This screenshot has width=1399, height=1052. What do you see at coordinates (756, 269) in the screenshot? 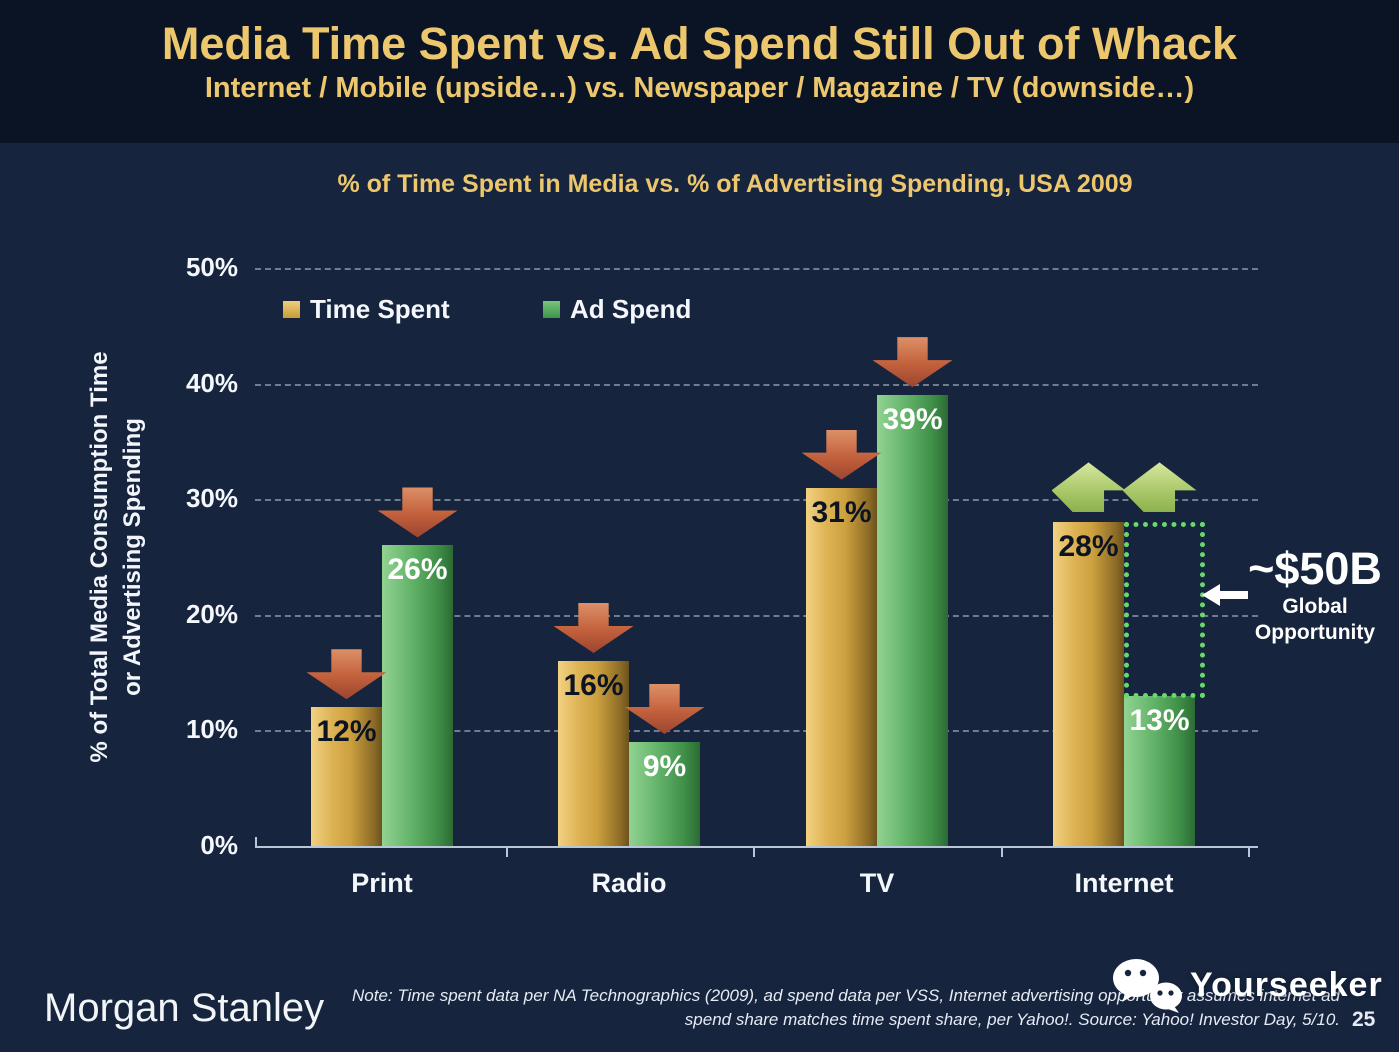
I see `gridline-50%` at bounding box center [756, 269].